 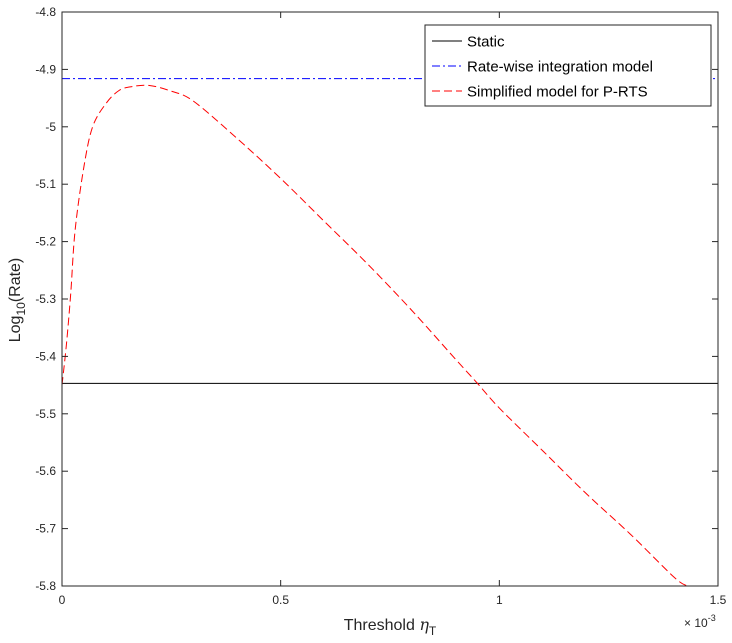 What do you see at coordinates (700, 621) in the screenshot?
I see `x-exponent-label: × 10⁻³` at bounding box center [700, 621].